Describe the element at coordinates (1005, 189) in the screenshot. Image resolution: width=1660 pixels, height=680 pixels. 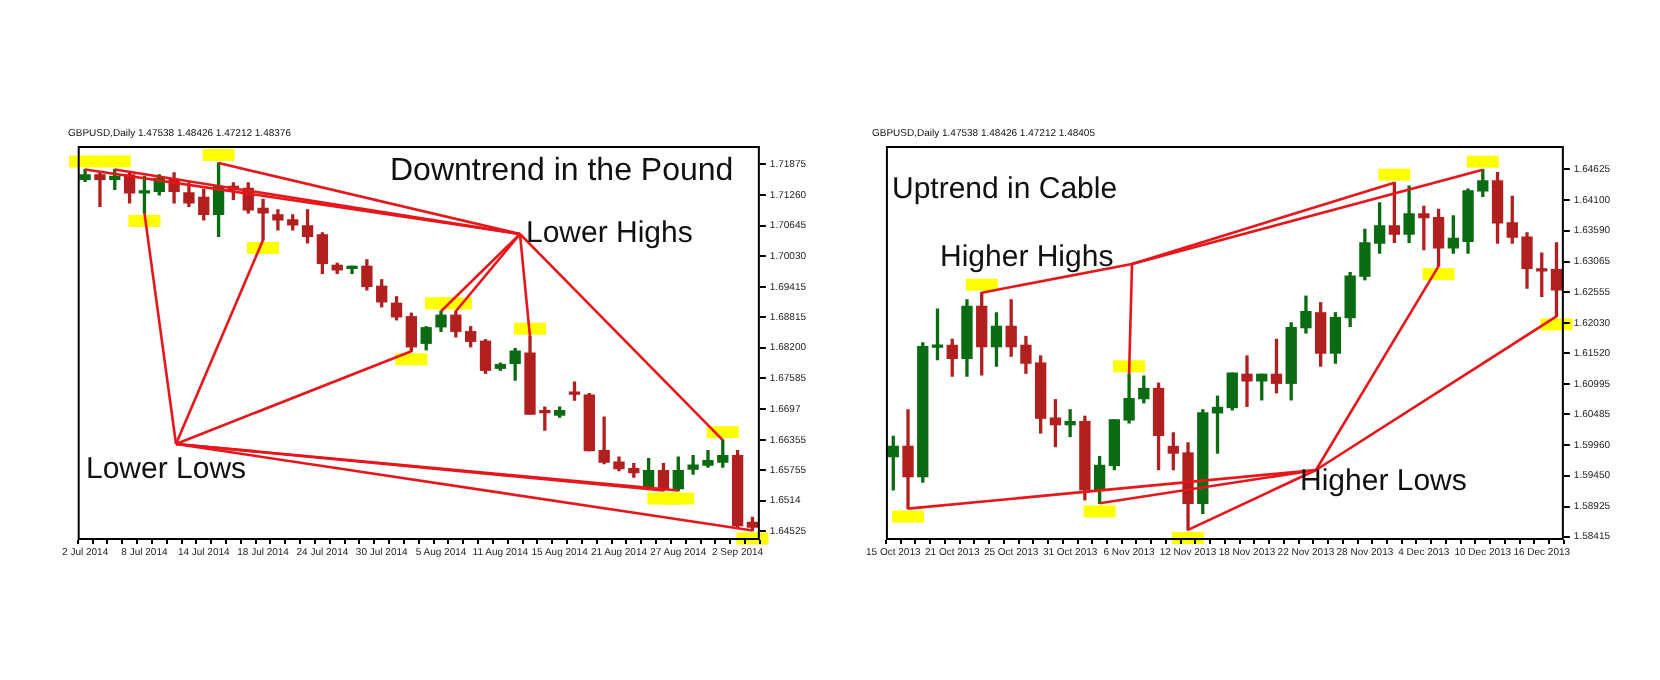
I see `annotation: Uptrend in Cable` at that location.